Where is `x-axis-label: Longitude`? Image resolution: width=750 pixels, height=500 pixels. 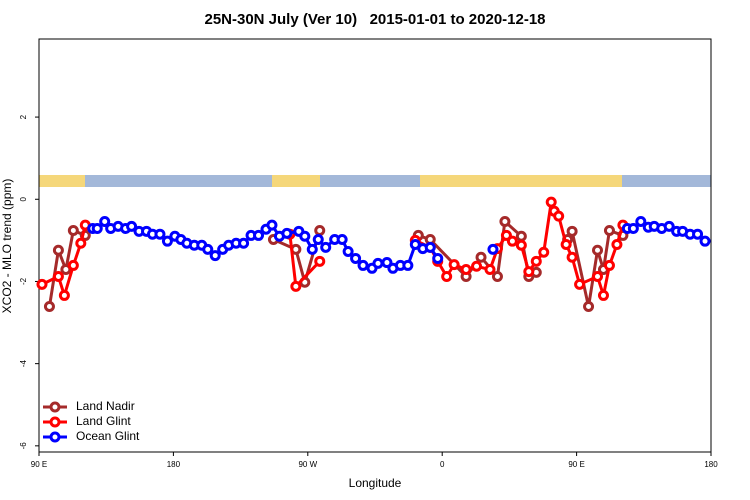
x-axis-label: Longitude is located at coordinates (375, 483).